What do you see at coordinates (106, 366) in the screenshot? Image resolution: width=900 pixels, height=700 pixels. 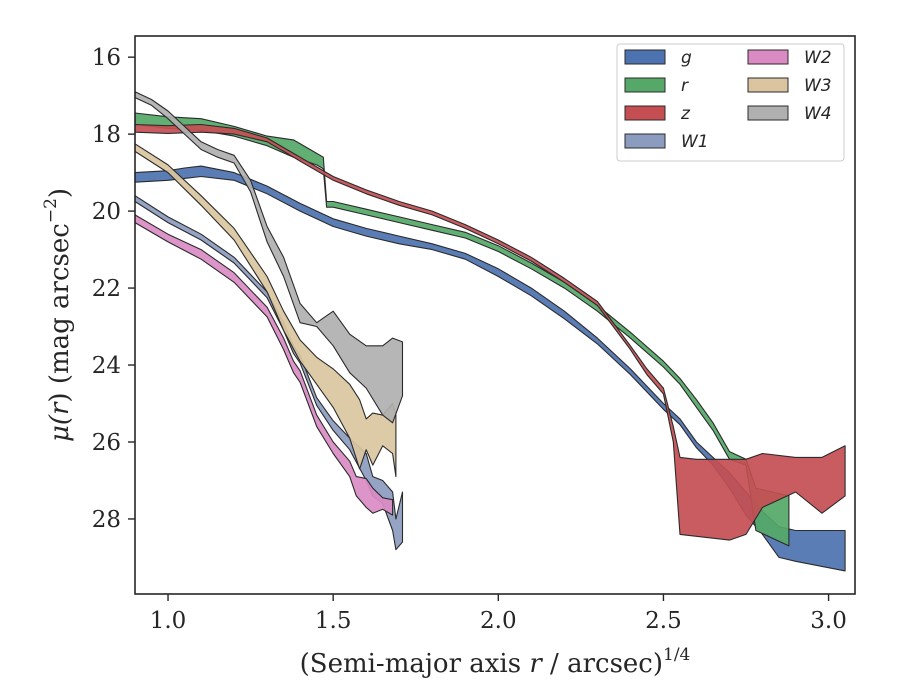 I see `y-tick-label: 24` at bounding box center [106, 366].